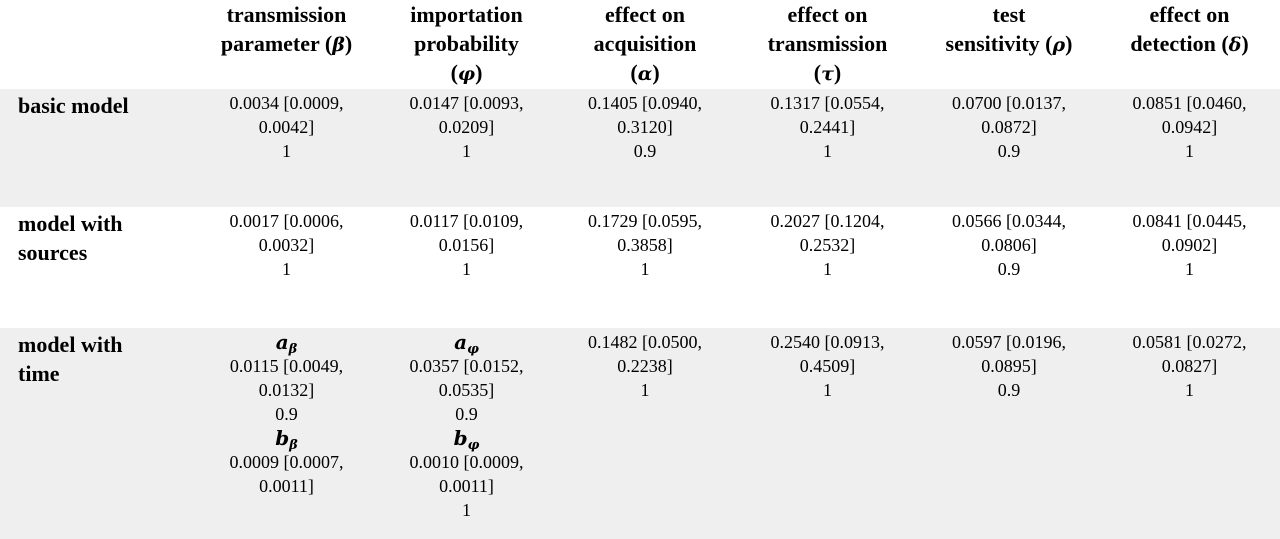  I want to click on phi-symbol: φ, so click(466, 74).